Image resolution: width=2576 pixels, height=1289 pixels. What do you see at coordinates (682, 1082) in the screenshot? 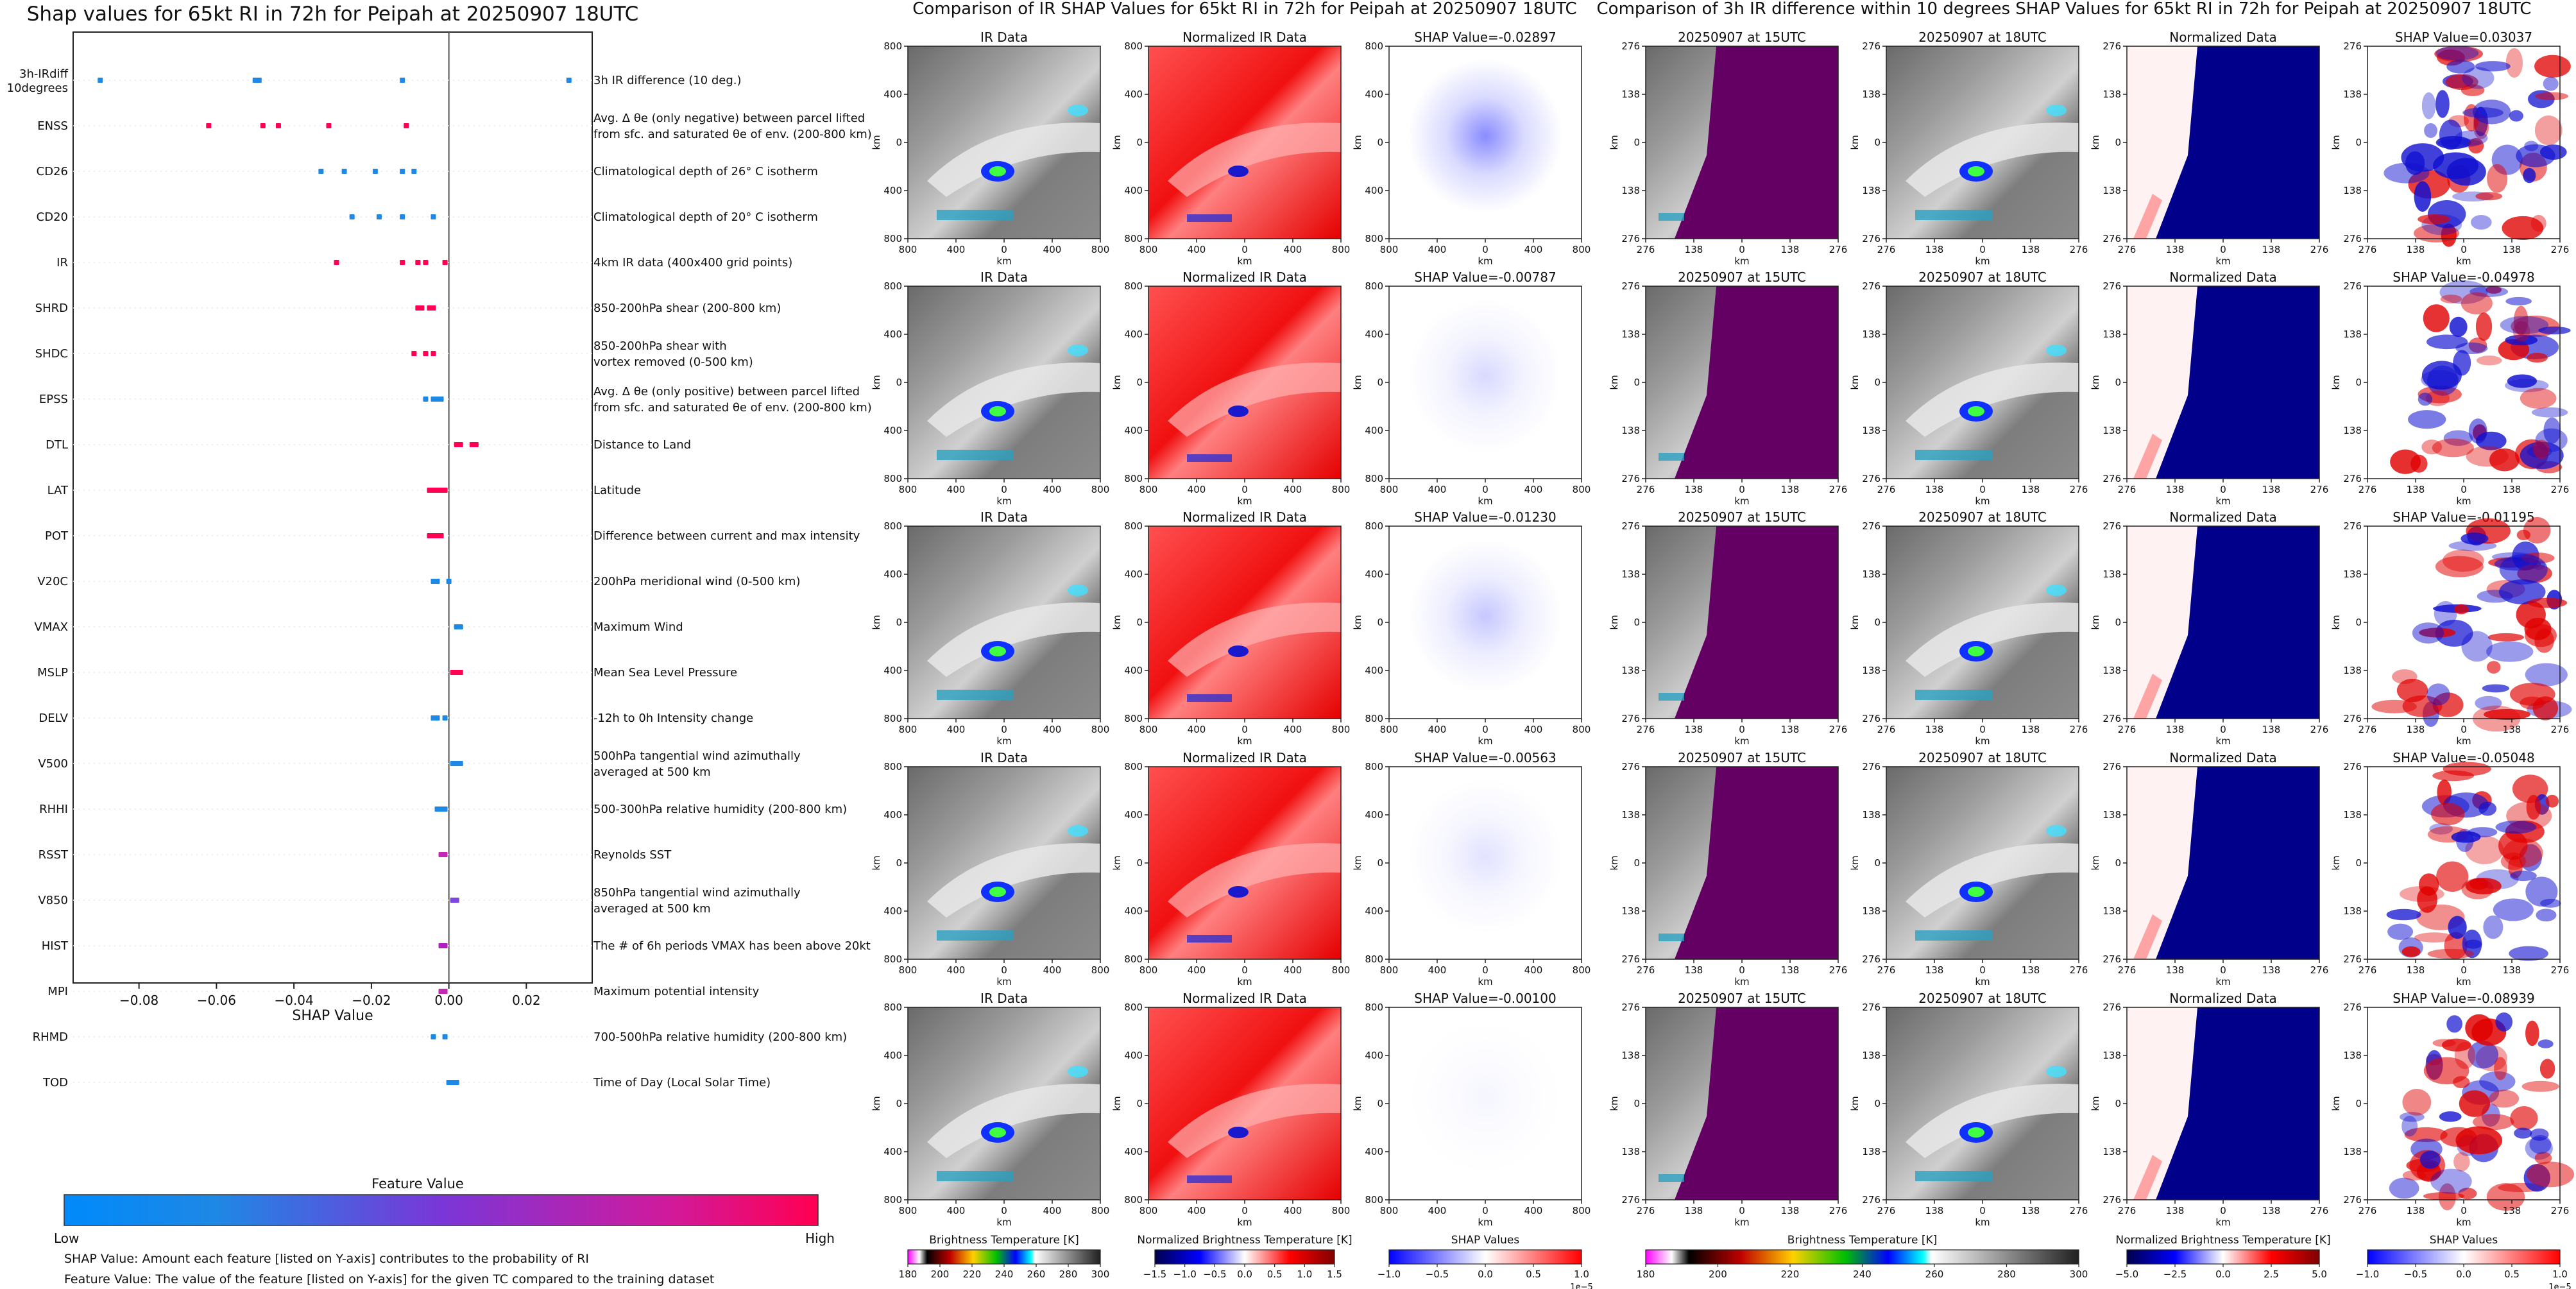
I see `feature-description-label: Time of Day (Local Solar Time)` at bounding box center [682, 1082].